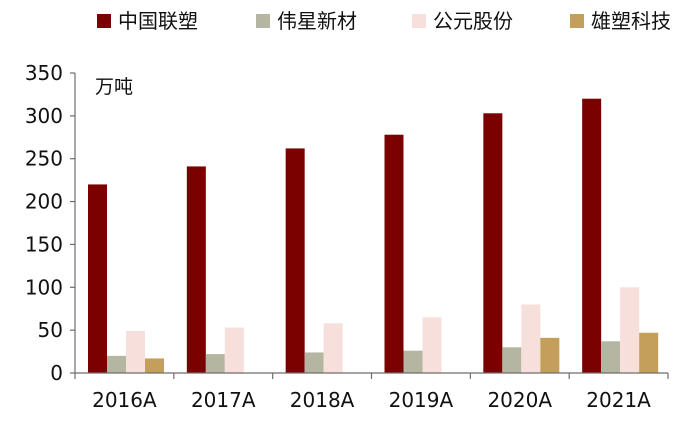  Describe the element at coordinates (56, 373) in the screenshot. I see `y-tick-label-0: 0` at that location.